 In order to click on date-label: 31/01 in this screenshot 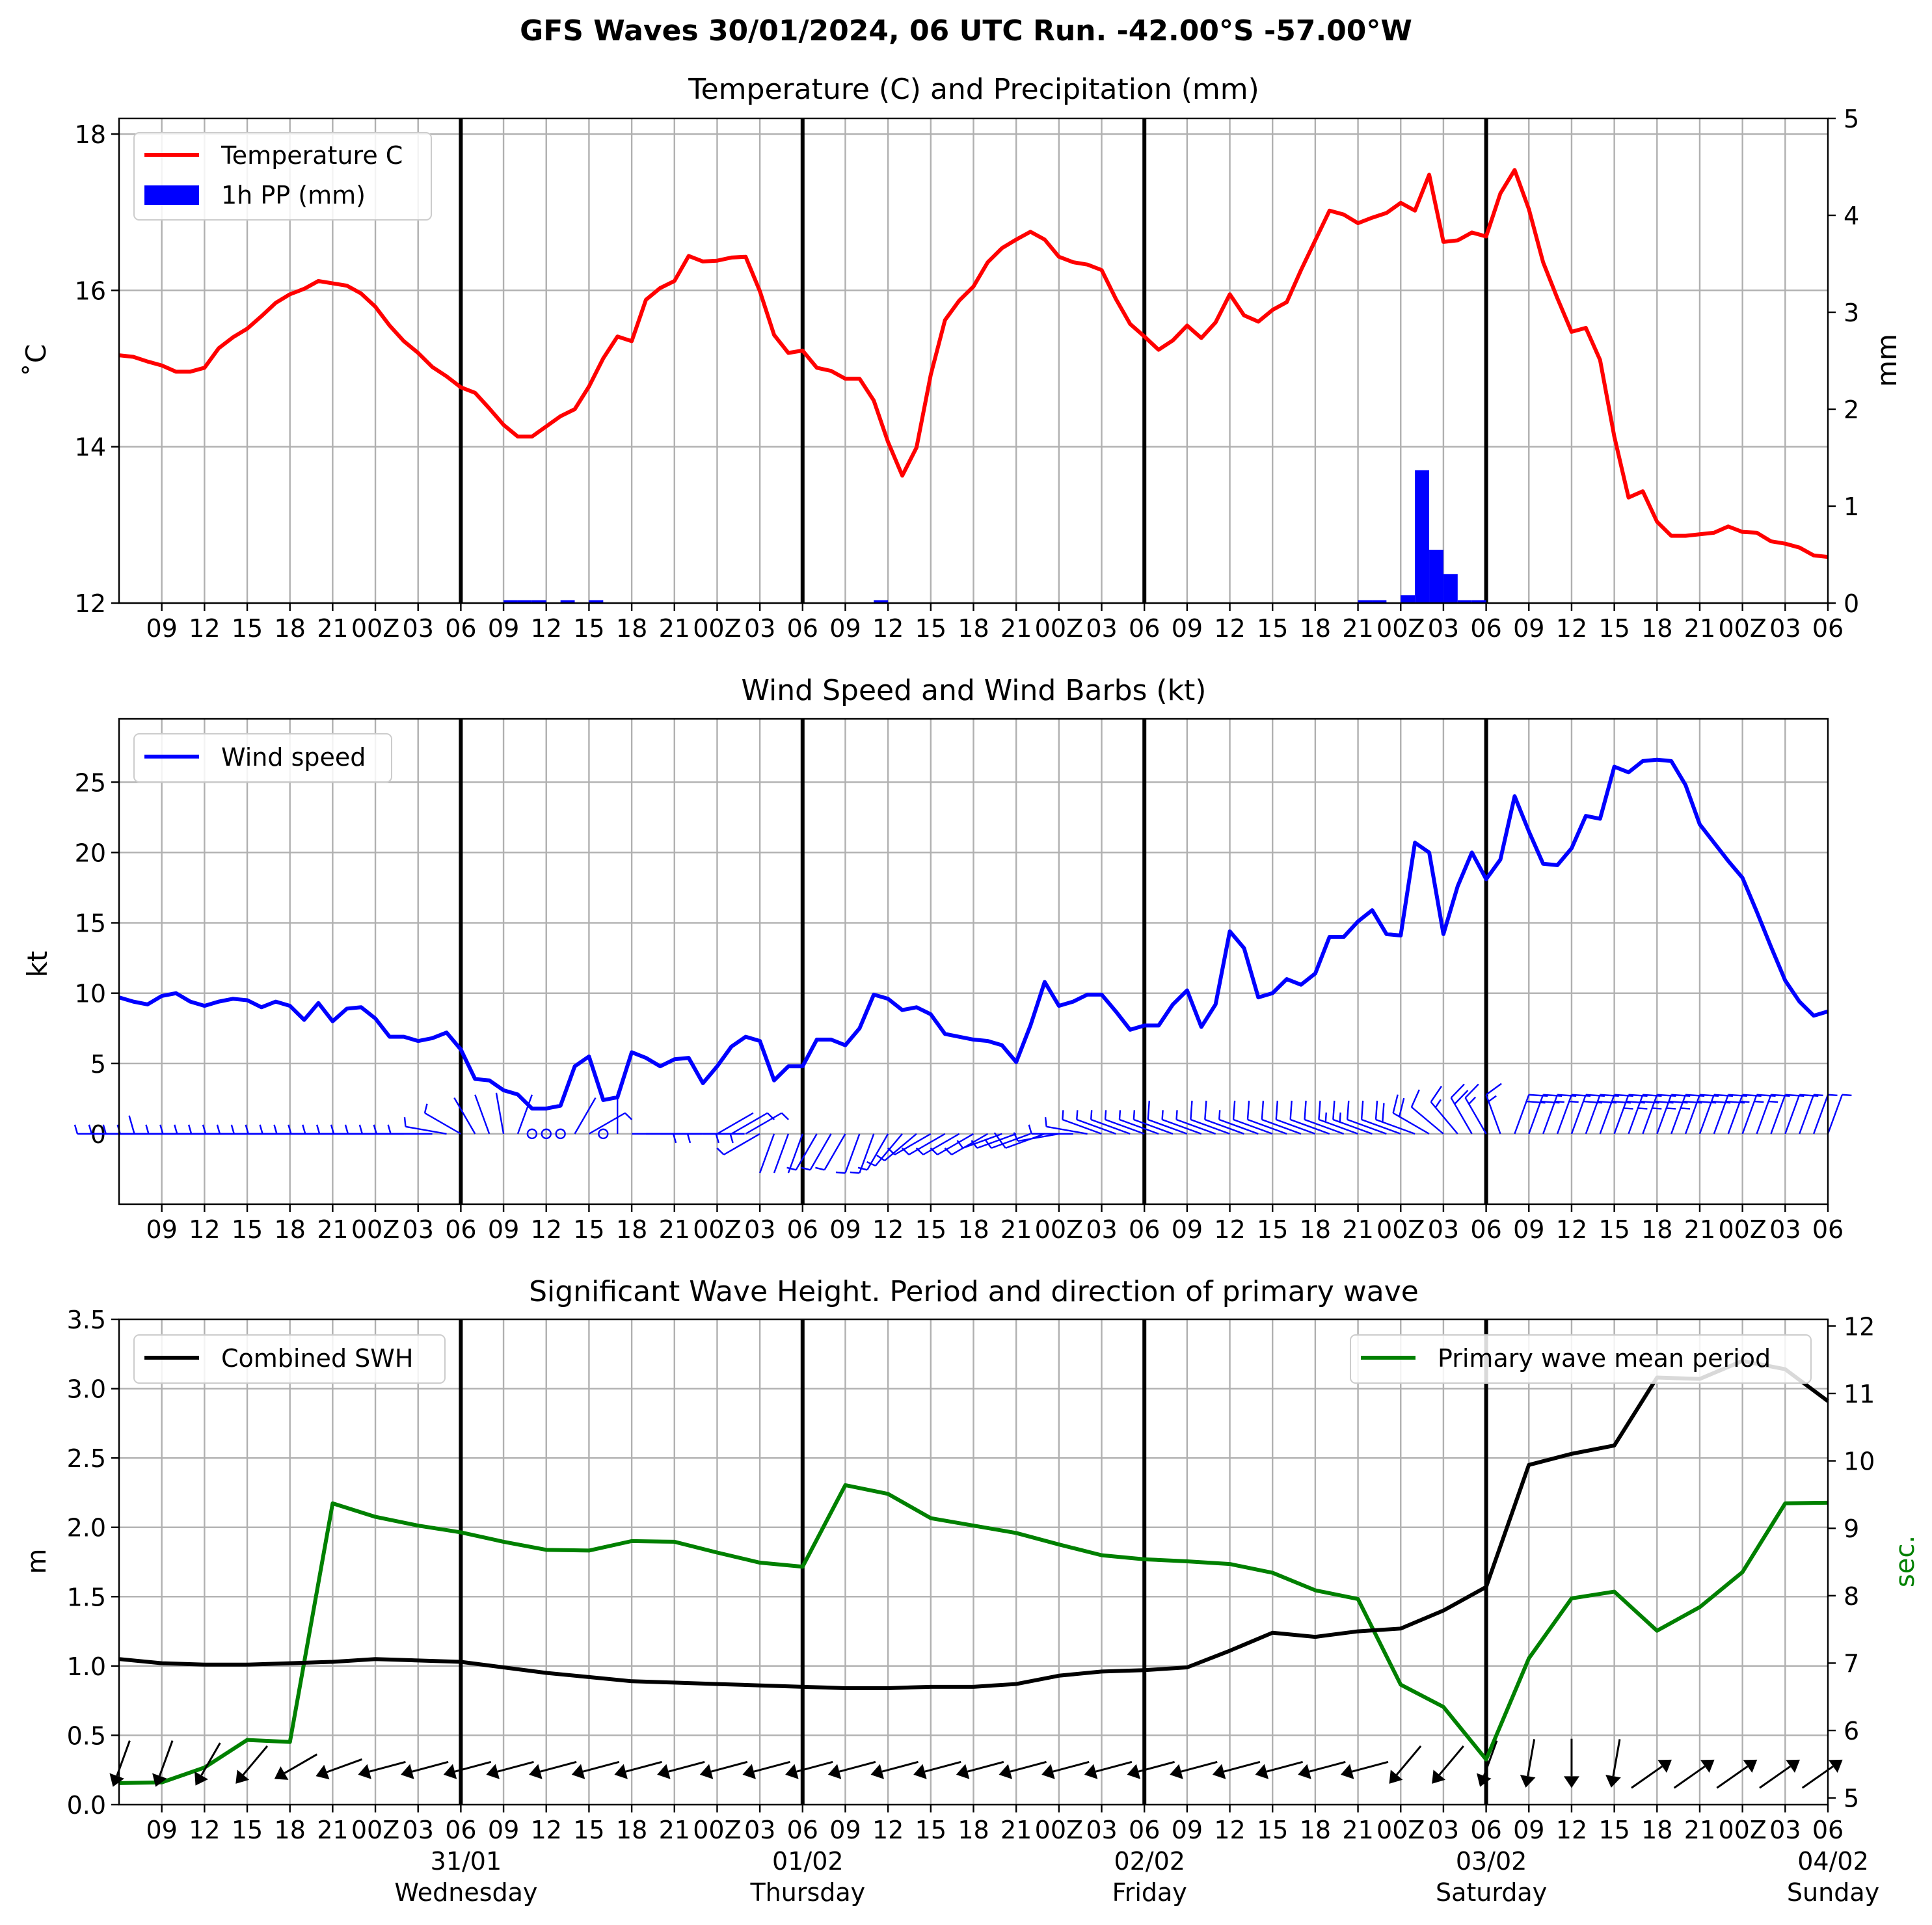, I will do `click(466, 1861)`.